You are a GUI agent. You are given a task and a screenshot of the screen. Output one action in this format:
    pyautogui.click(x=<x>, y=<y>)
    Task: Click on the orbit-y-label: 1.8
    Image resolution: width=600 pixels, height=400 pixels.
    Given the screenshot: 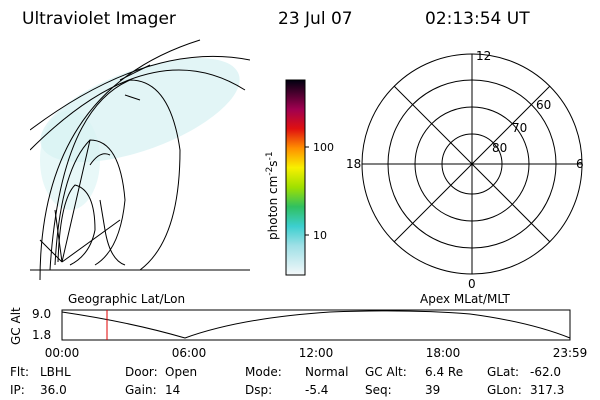 What is the action you would take?
    pyautogui.click(x=41, y=335)
    